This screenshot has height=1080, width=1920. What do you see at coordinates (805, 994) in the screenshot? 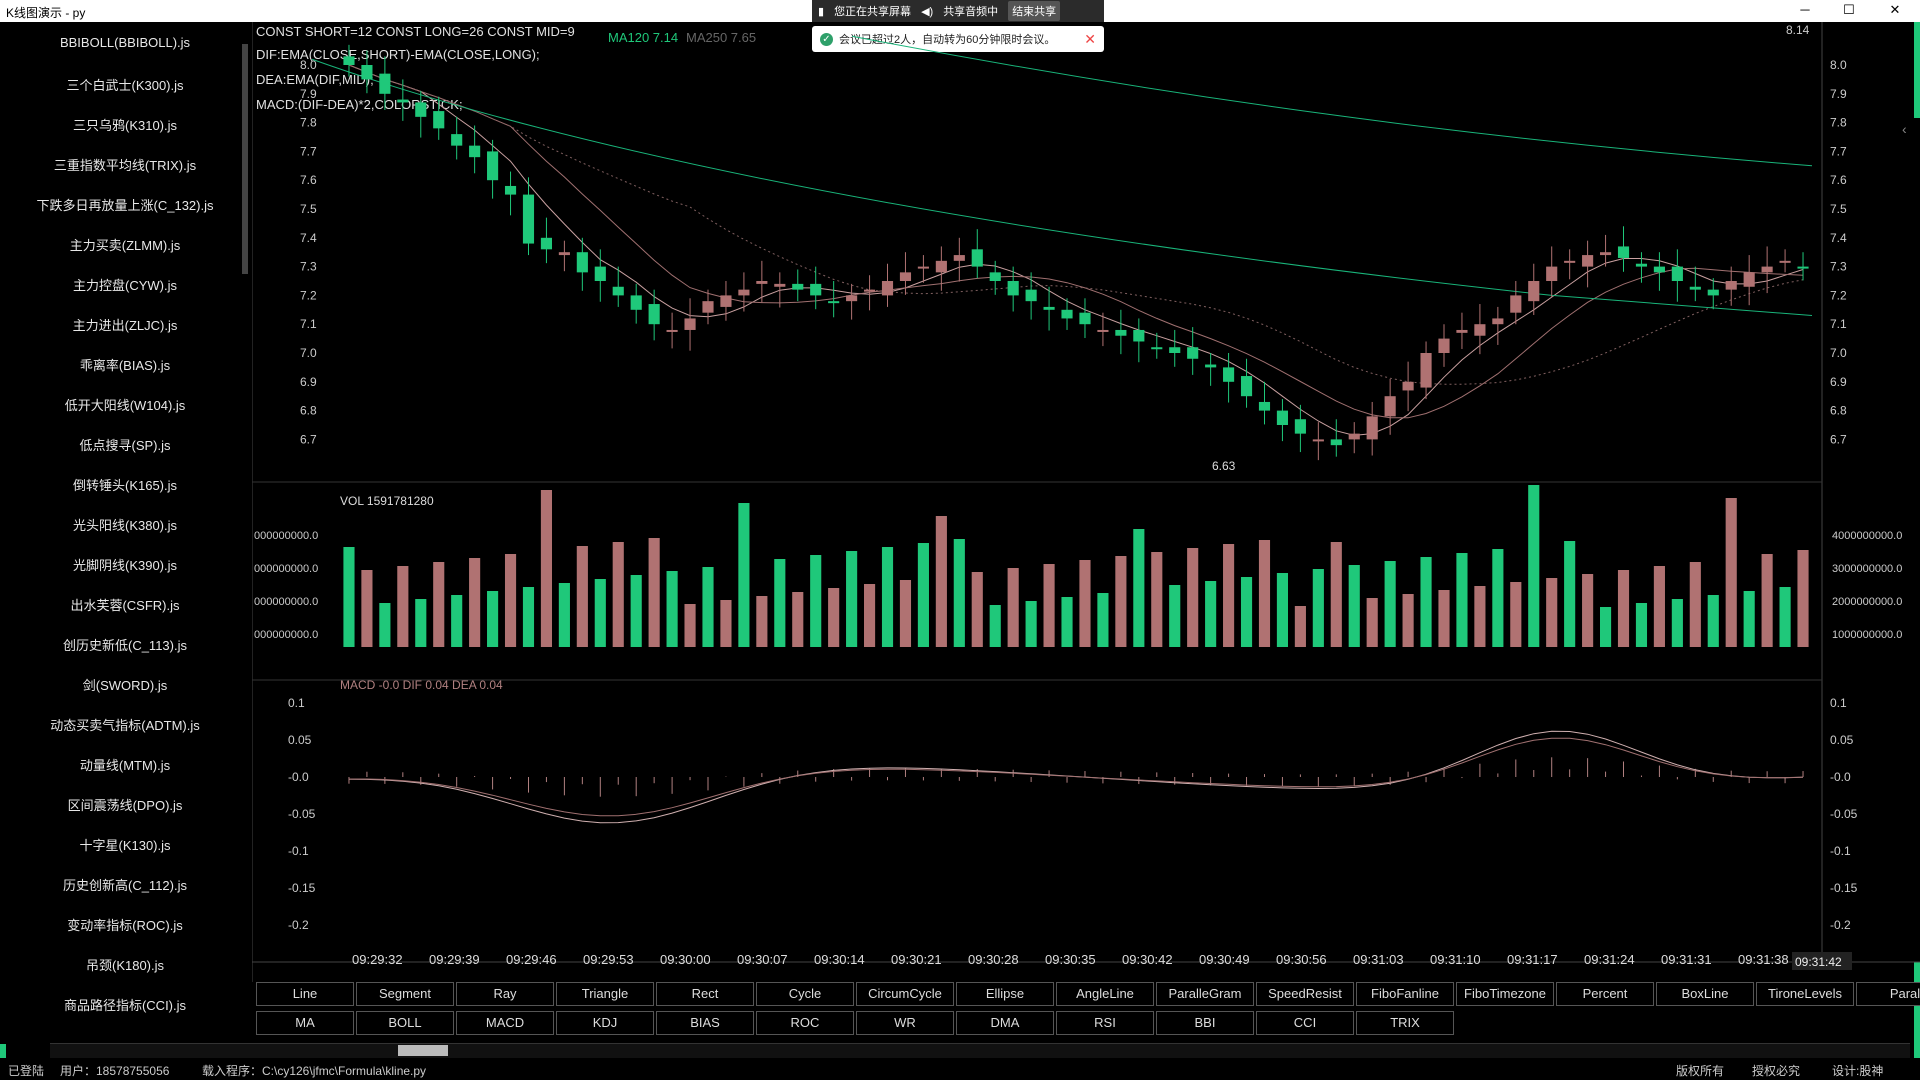
I see `tool-button: Cycle` at bounding box center [805, 994].